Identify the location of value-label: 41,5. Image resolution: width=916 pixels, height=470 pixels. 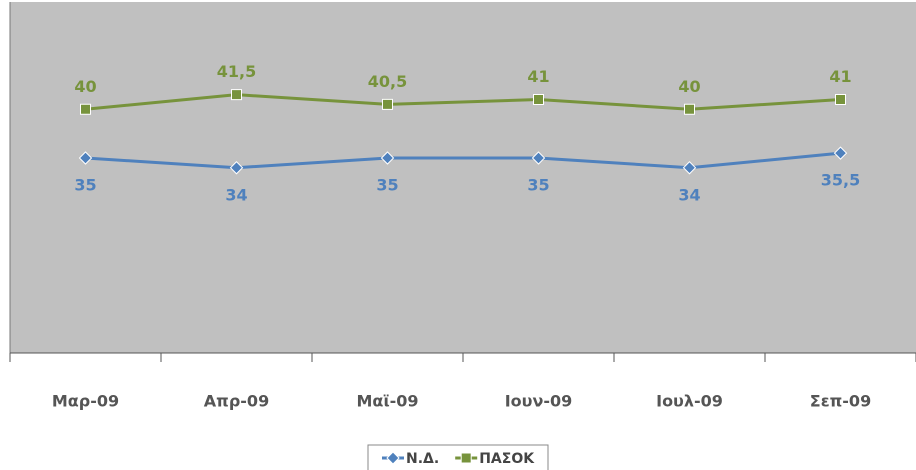
(236, 71).